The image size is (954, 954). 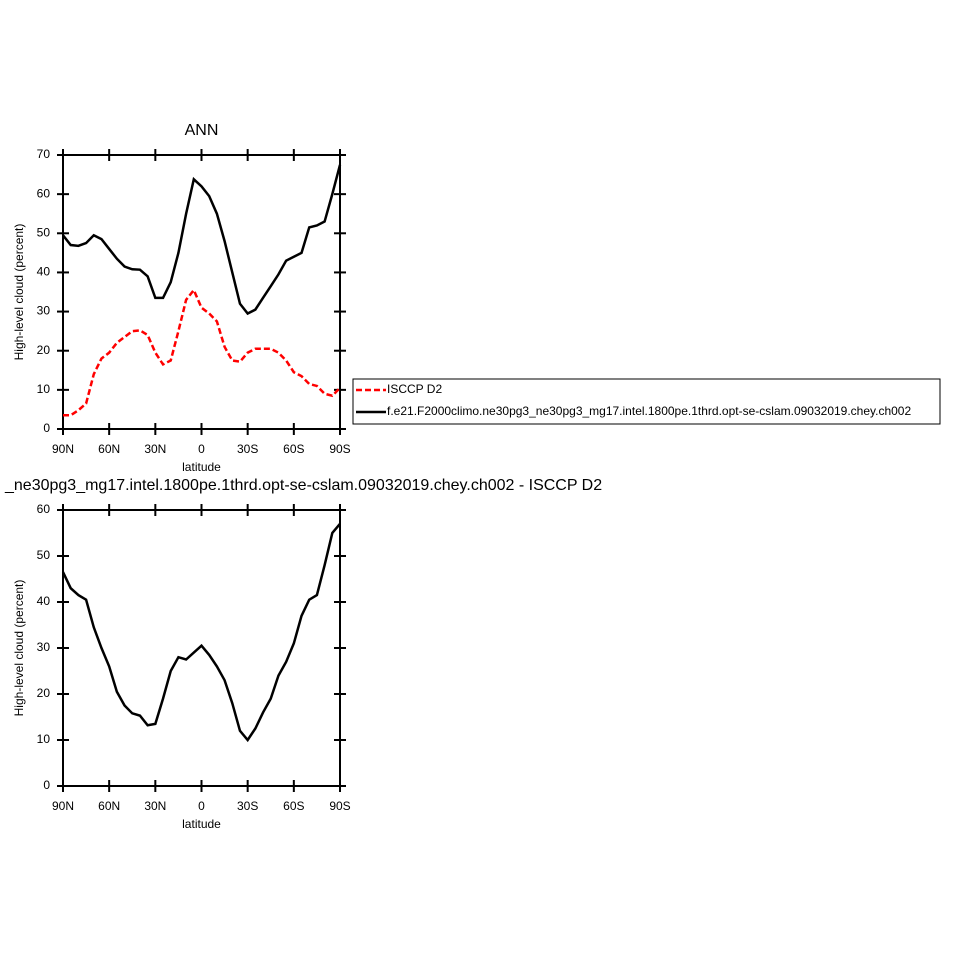 I want to click on legend-box, so click(x=646, y=401).